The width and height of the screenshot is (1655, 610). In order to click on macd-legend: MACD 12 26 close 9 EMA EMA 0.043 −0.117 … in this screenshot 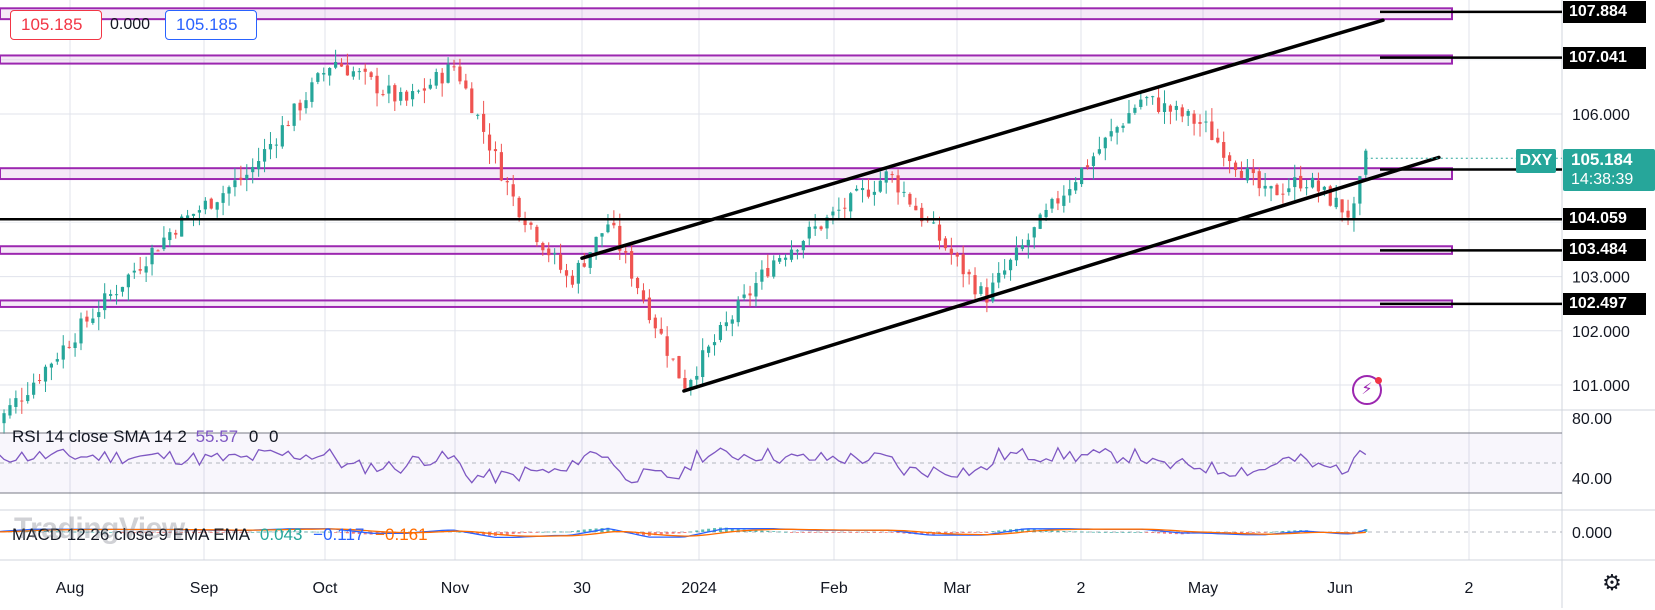, I will do `click(220, 535)`.